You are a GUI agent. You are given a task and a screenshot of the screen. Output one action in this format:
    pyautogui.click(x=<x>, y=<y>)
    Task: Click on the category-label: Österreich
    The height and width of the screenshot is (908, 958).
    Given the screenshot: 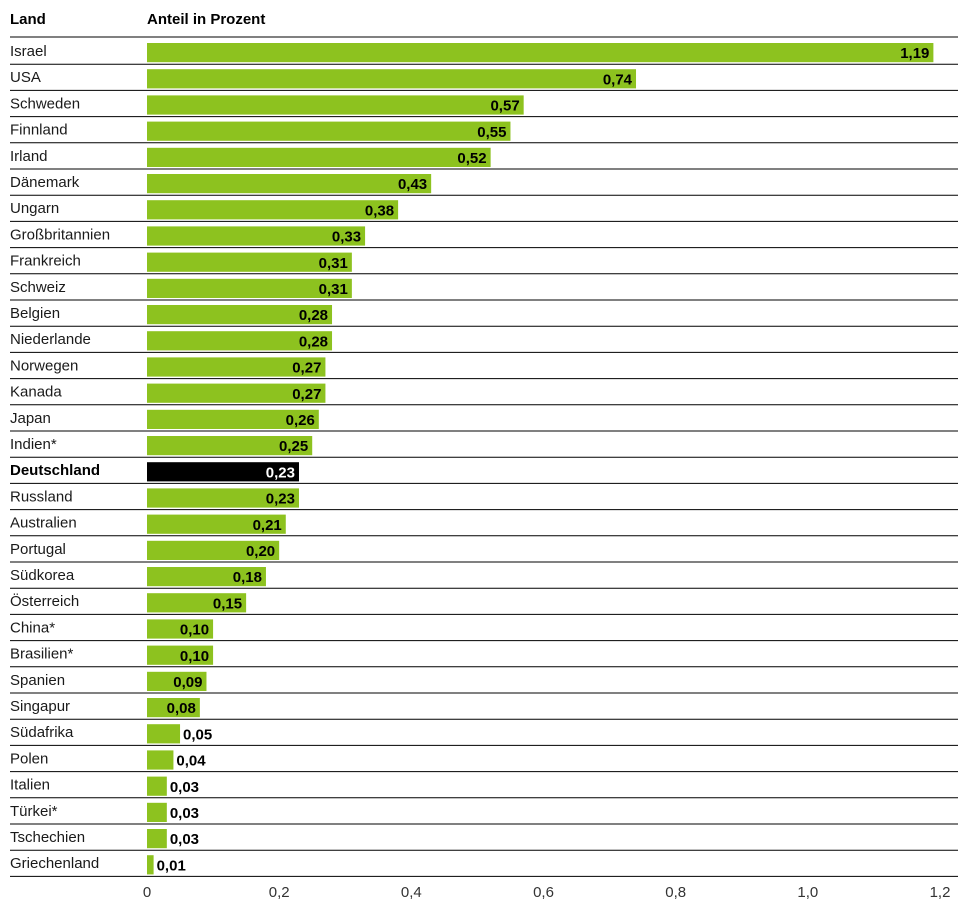 What is the action you would take?
    pyautogui.click(x=44, y=601)
    